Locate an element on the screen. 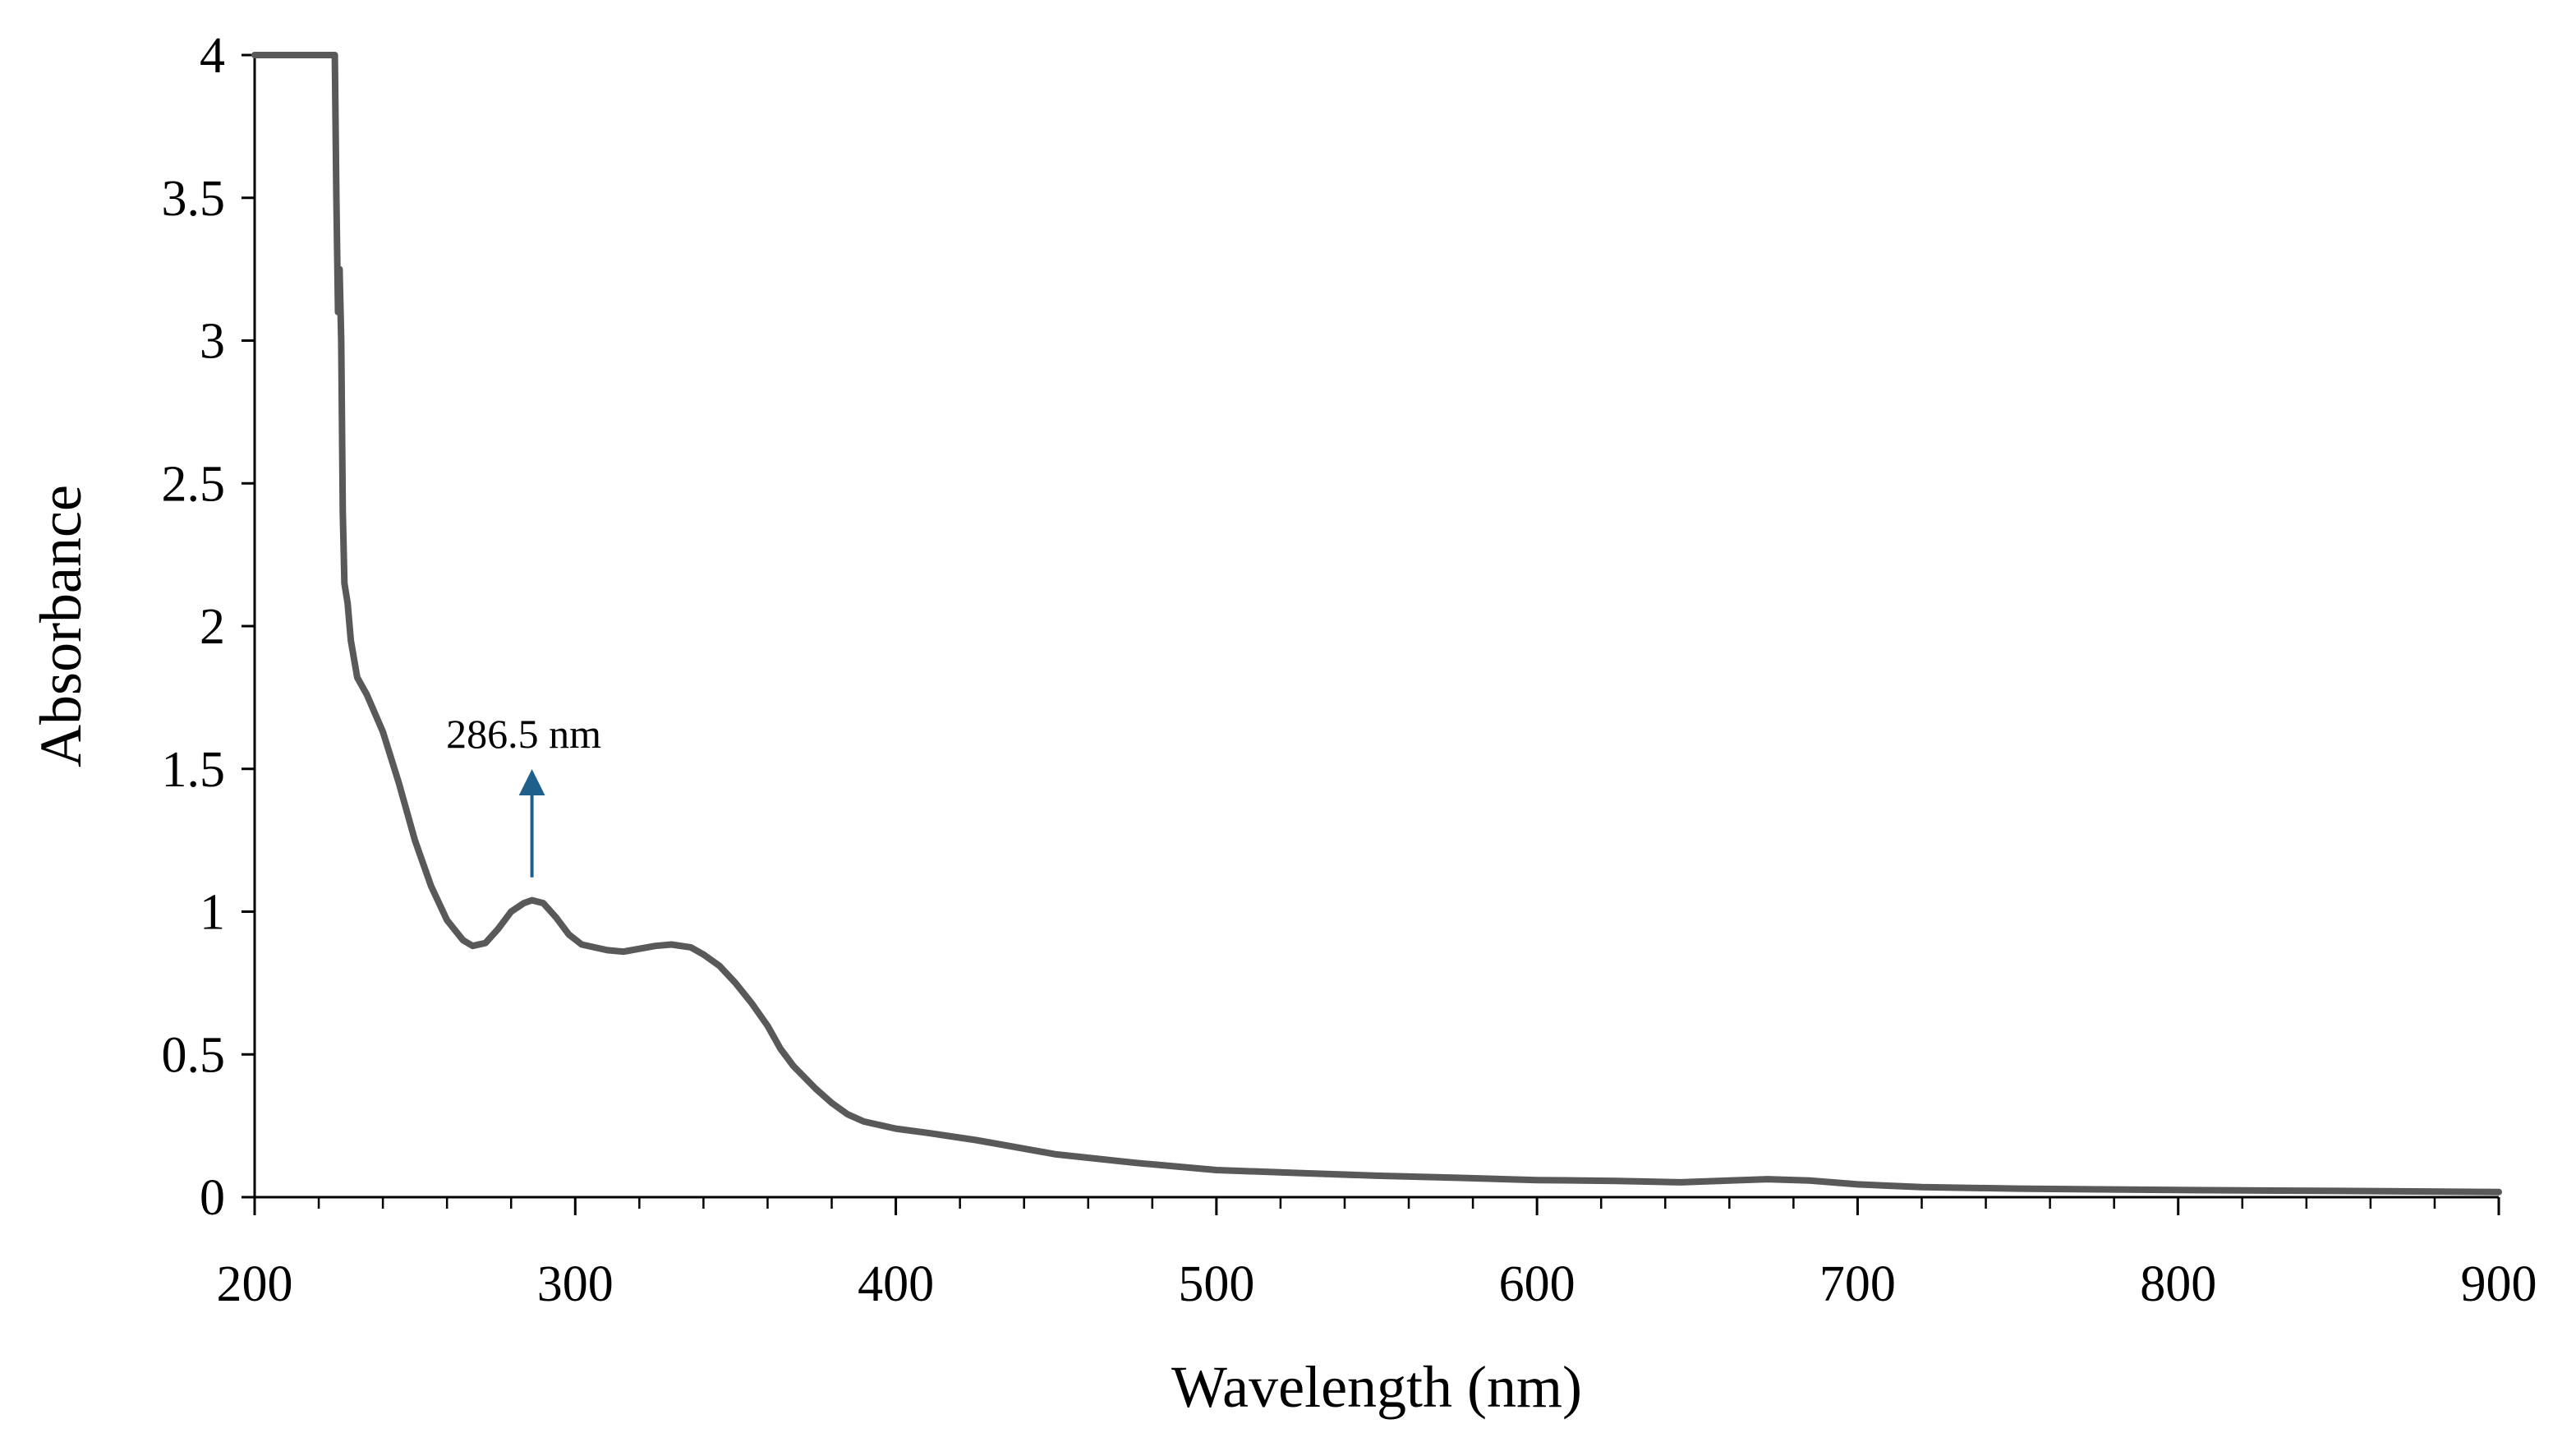 The image size is (2576, 1456). x-tick-label: 300 is located at coordinates (575, 1284).